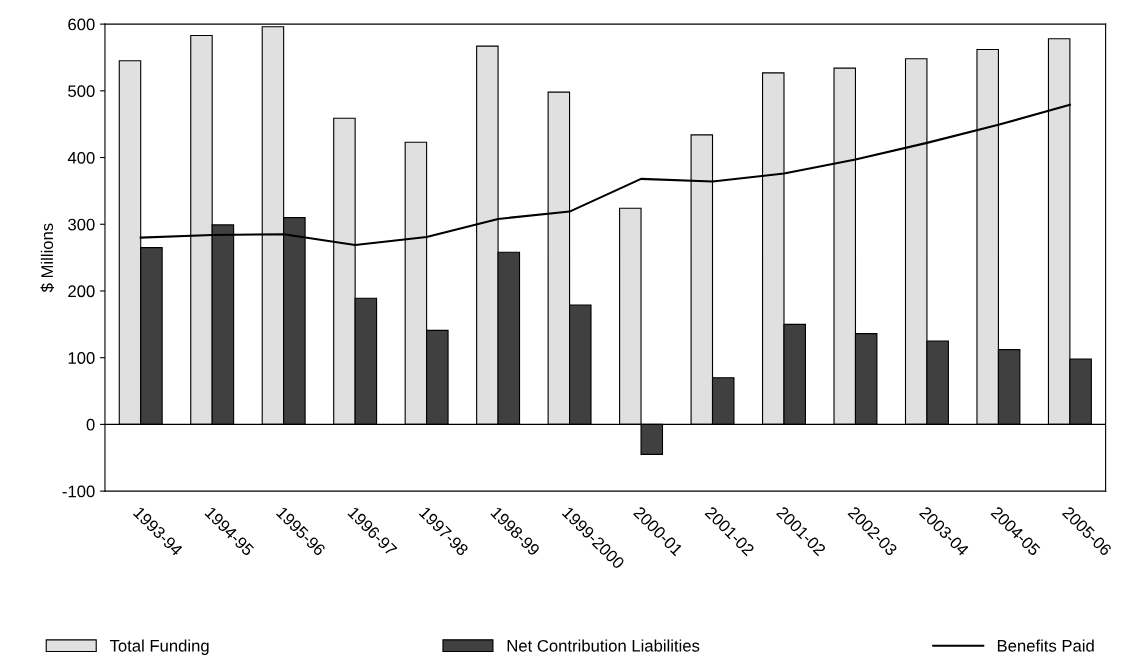 The image size is (1141, 670). What do you see at coordinates (603, 645) in the screenshot?
I see `legend-label: Net Contribution Liabilities` at bounding box center [603, 645].